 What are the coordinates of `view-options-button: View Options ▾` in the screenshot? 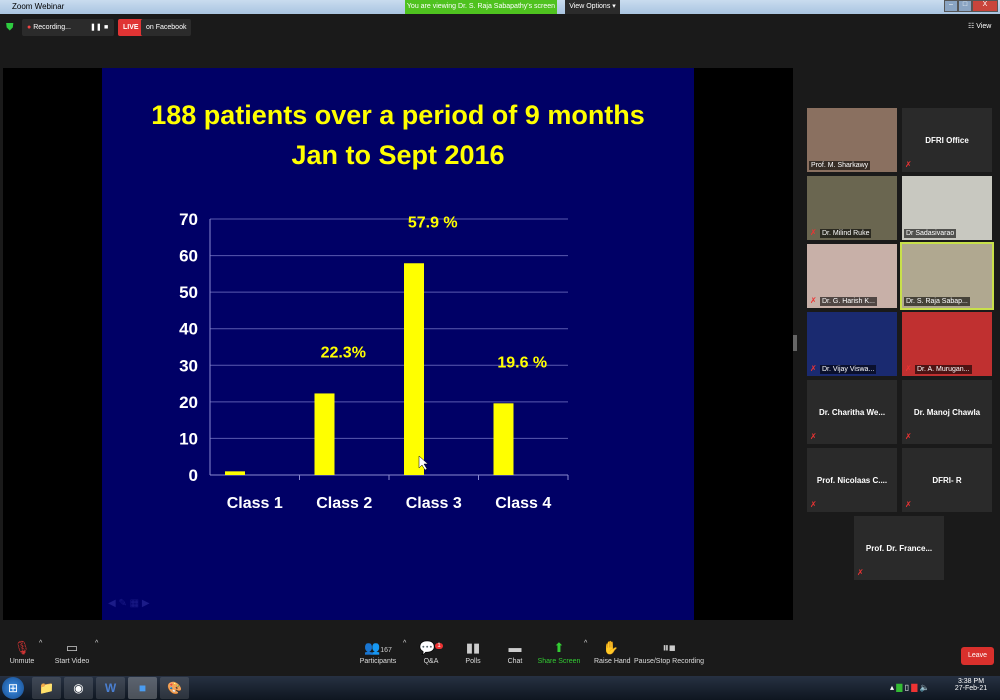 It's located at (592, 7).